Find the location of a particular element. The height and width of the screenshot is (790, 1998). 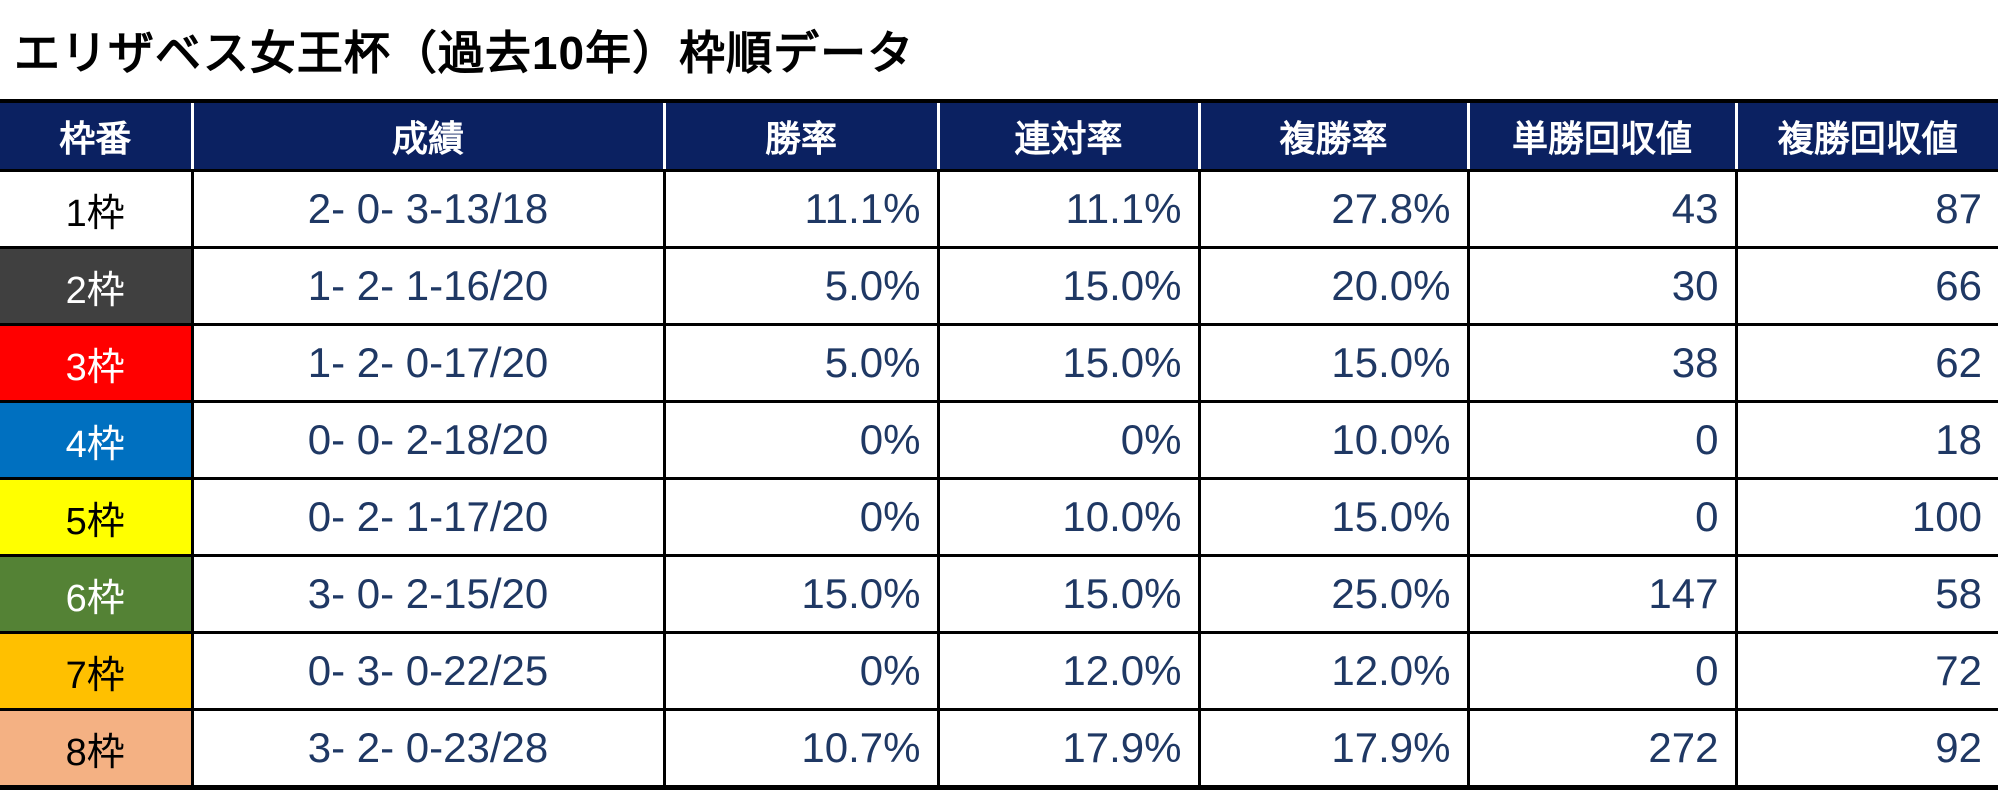

seiseki-cell: 0- 2- 1-17/20 is located at coordinates (427, 517).